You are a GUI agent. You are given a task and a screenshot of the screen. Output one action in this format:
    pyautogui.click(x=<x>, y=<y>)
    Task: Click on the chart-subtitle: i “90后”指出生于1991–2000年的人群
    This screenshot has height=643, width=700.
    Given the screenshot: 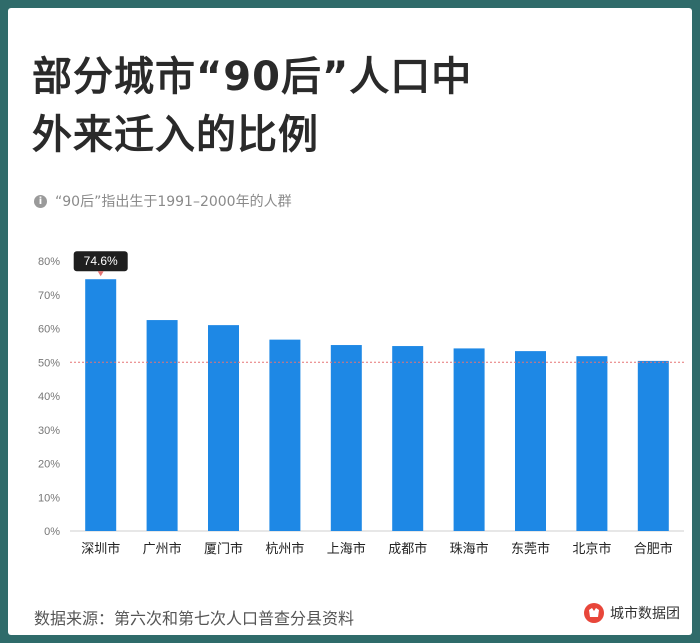 What is the action you would take?
    pyautogui.click(x=163, y=201)
    